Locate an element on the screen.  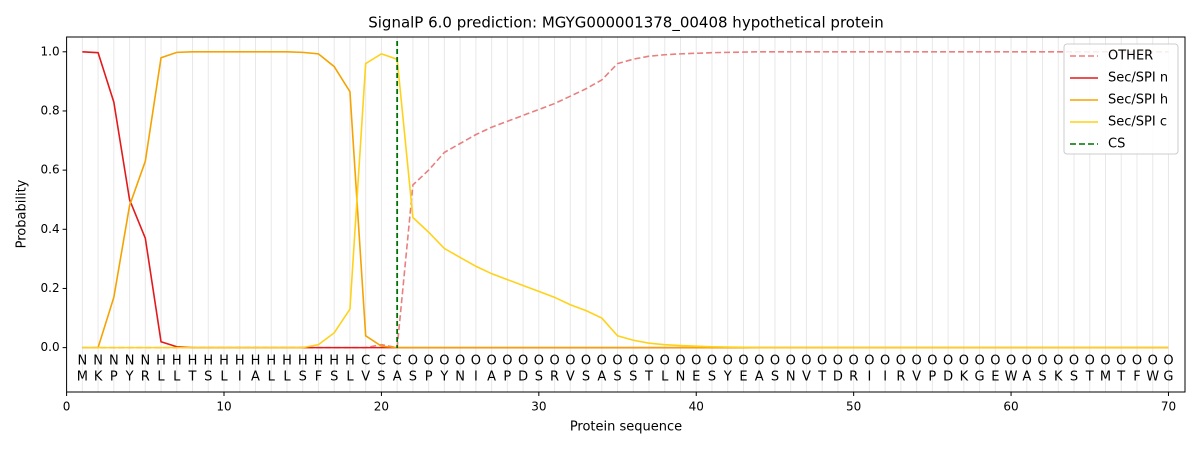
y-tick-label: 0.6 is located at coordinates (50, 170).